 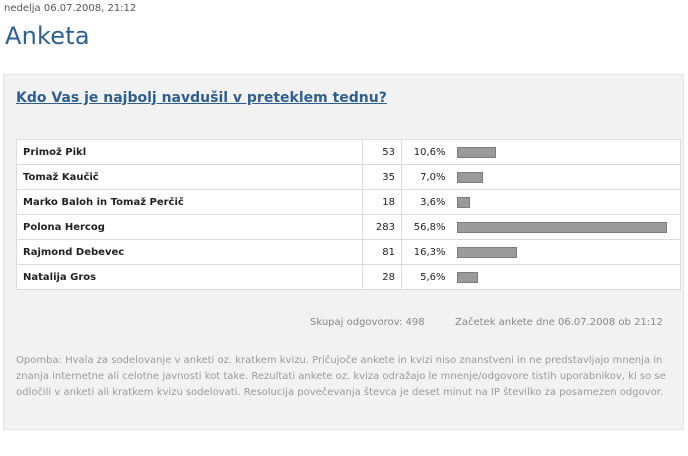 What do you see at coordinates (70, 8) in the screenshot?
I see `date-line: nedelja 06.07.2008, 21:12` at bounding box center [70, 8].